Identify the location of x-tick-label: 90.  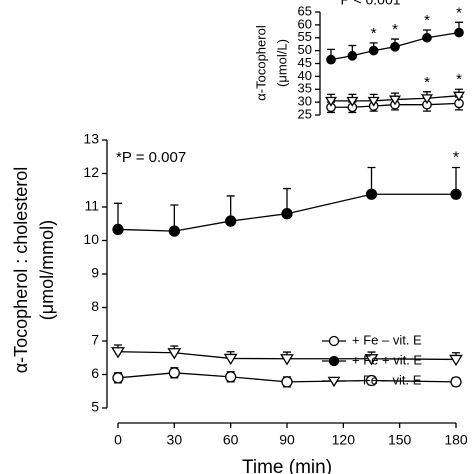
(287, 440).